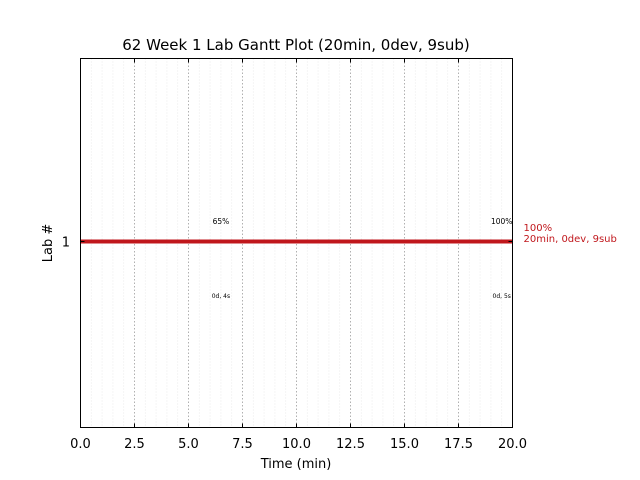  I want to click on x-tick-label: 5.0, so click(188, 444).